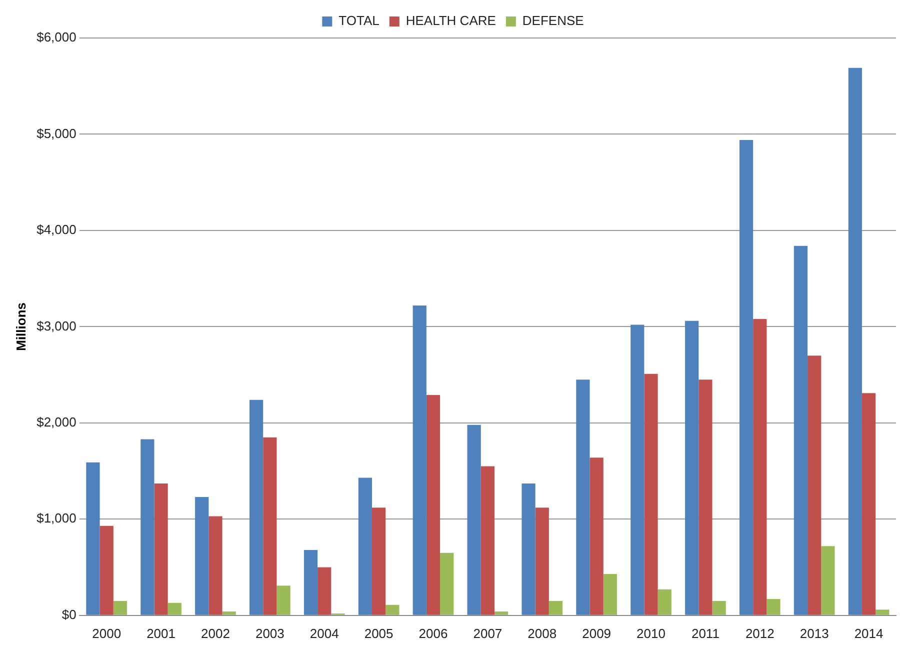  Describe the element at coordinates (20, 326) in the screenshot. I see `y-axis-title: Millions` at that location.